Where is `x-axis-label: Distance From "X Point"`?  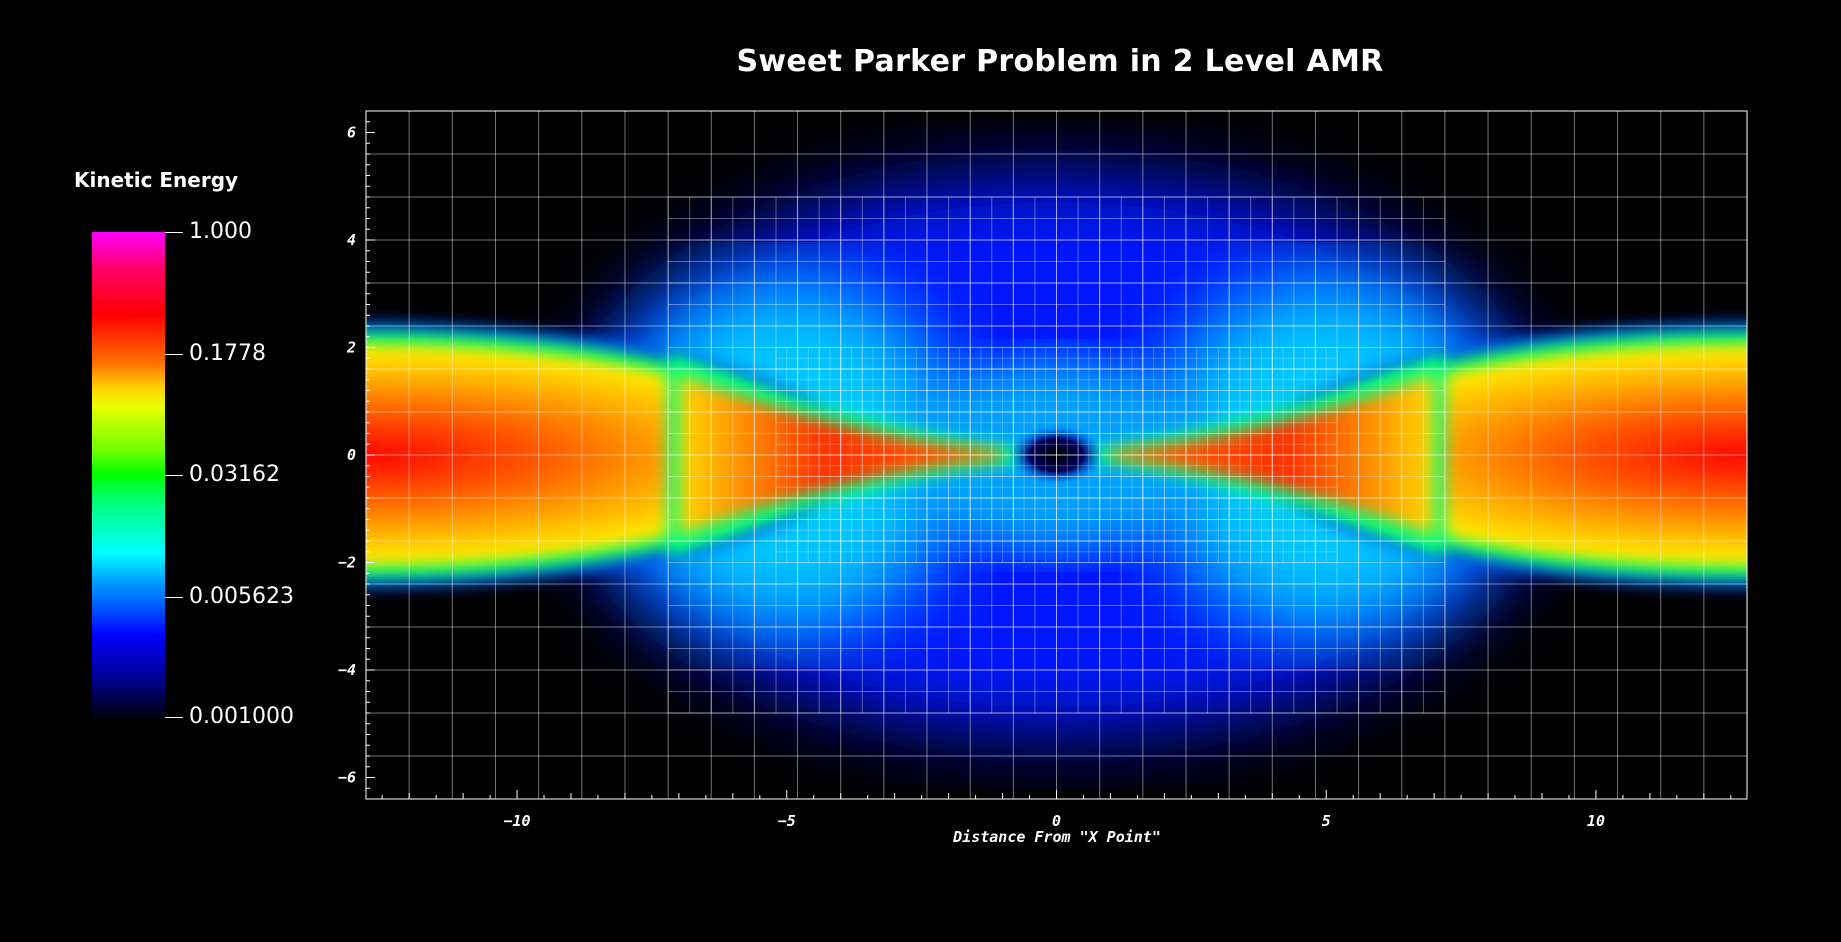
x-axis-label: Distance From "X Point" is located at coordinates (1057, 837).